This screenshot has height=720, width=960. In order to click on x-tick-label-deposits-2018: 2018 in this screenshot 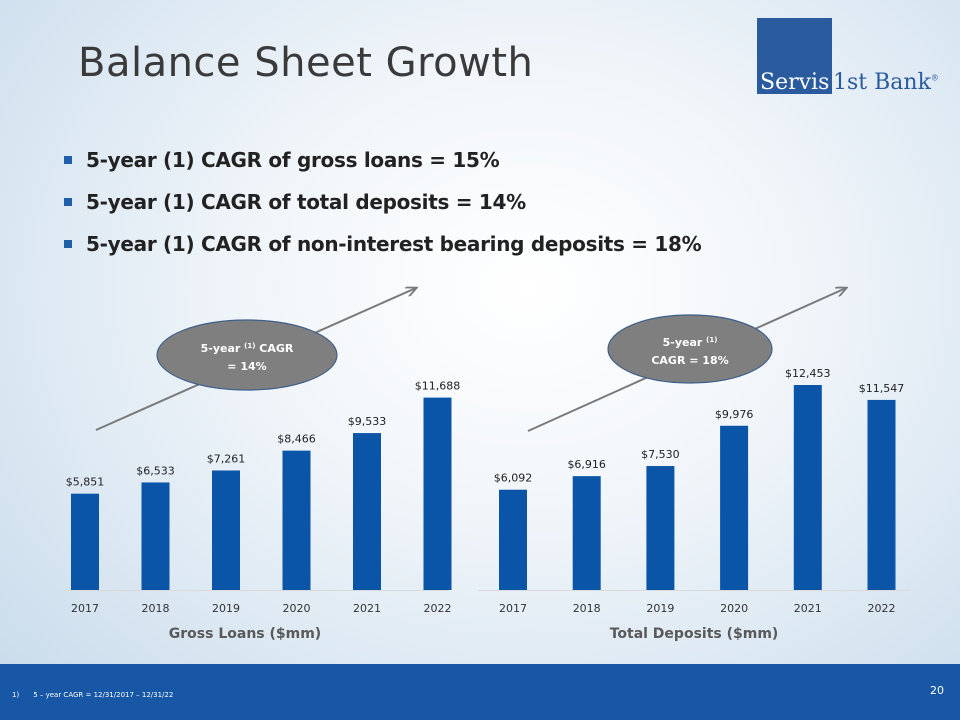, I will do `click(587, 608)`.